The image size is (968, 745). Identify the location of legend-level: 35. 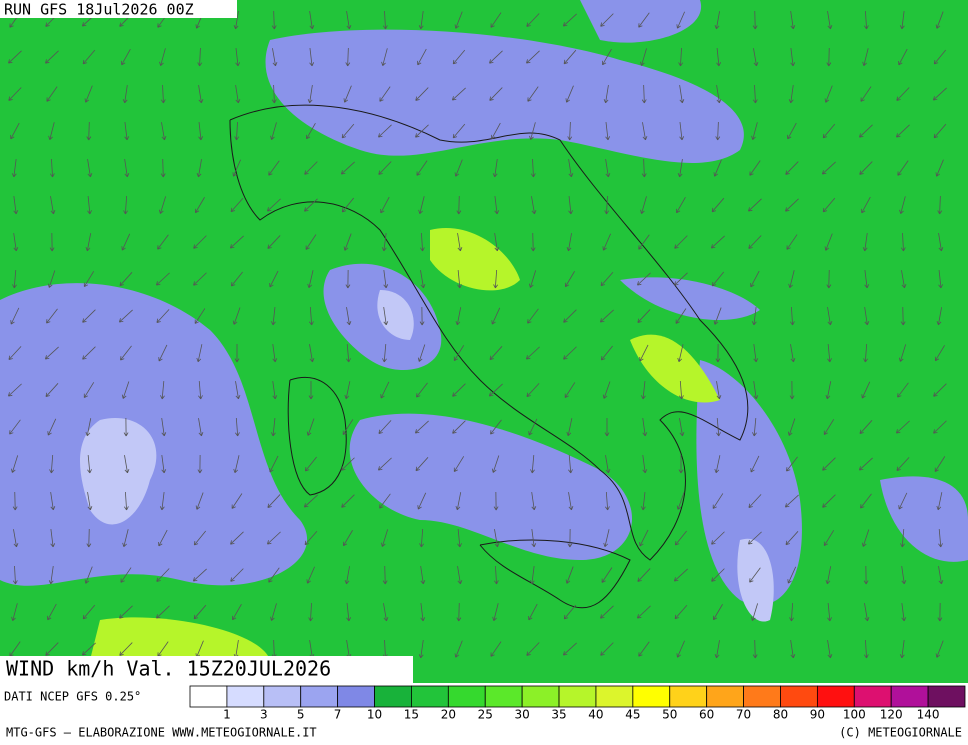
(558, 715).